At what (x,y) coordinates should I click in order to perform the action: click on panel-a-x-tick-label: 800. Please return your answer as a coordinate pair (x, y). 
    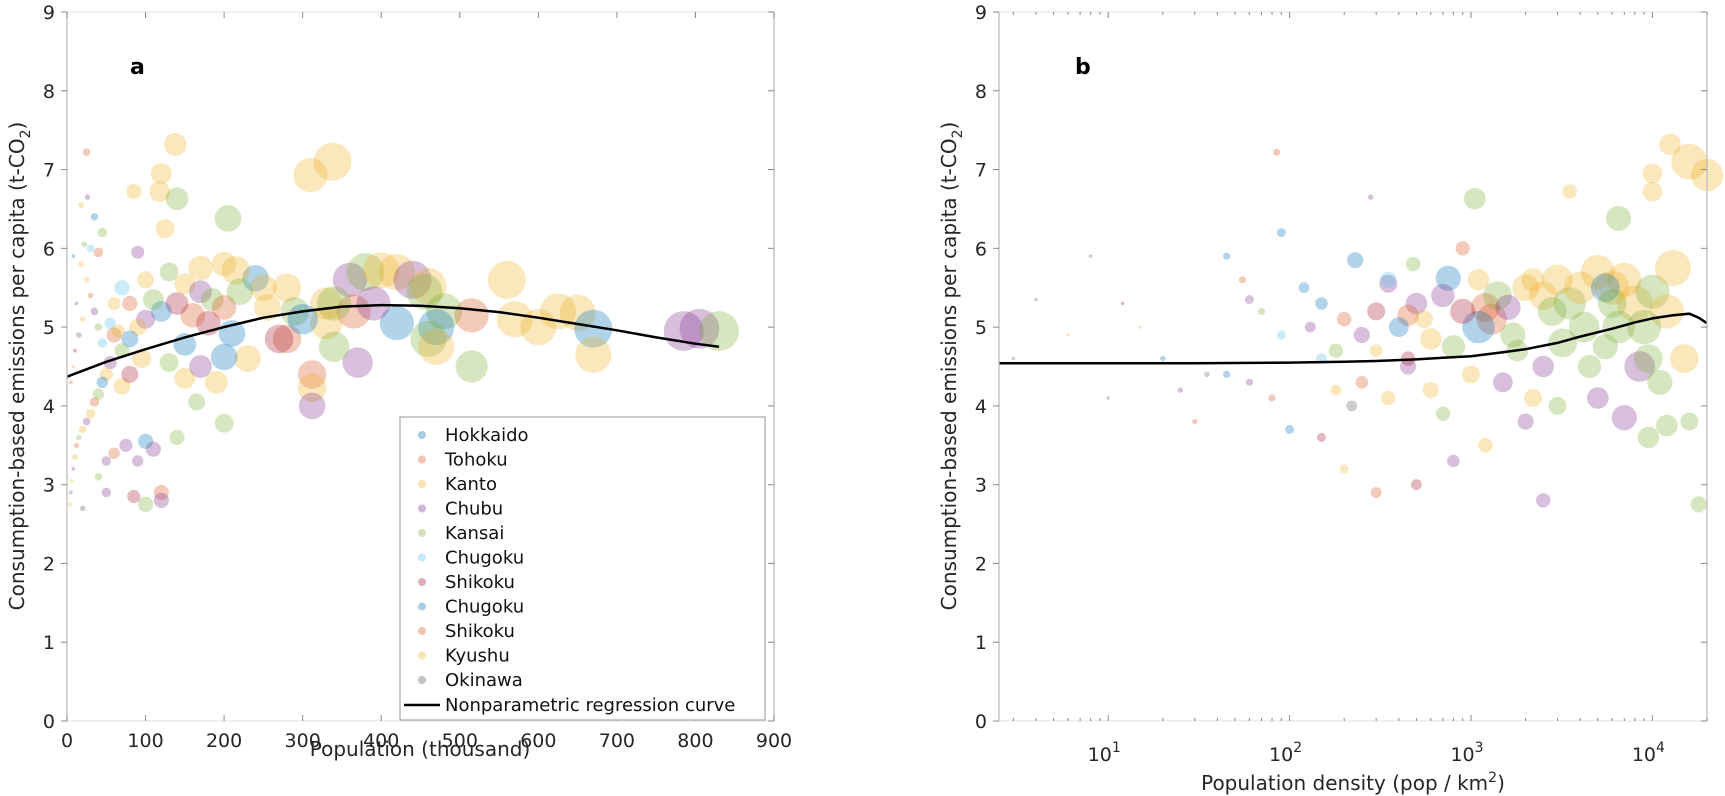
    Looking at the image, I should click on (695, 741).